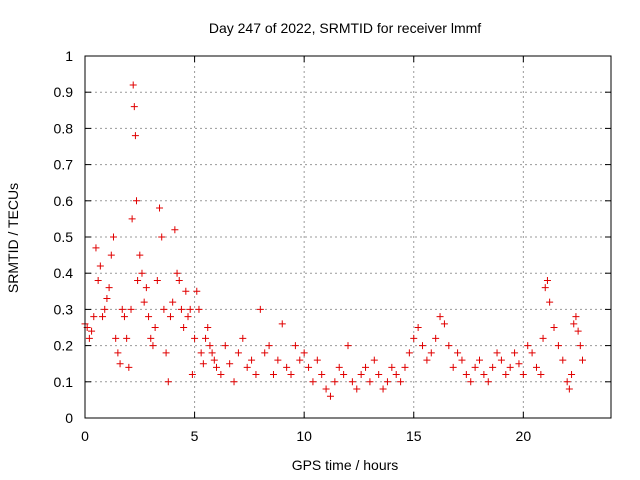  I want to click on y-tick-label: 0.5, so click(64, 237).